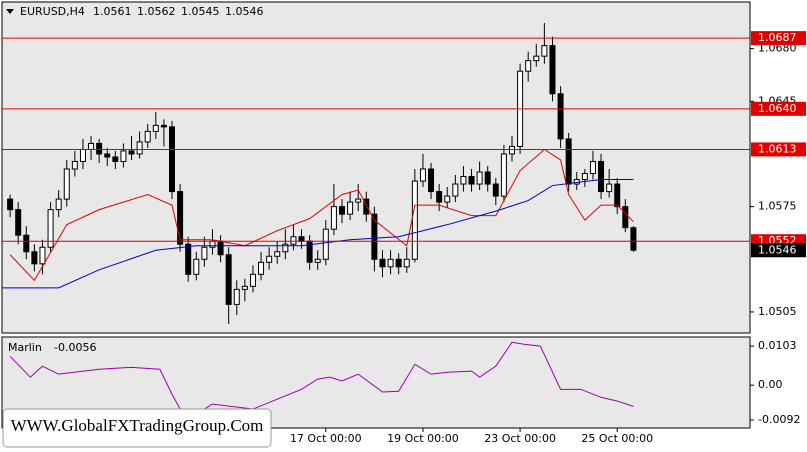 Image resolution: width=807 pixels, height=452 pixels. What do you see at coordinates (112, 11) in the screenshot?
I see `quote-value: 1.0561` at bounding box center [112, 11].